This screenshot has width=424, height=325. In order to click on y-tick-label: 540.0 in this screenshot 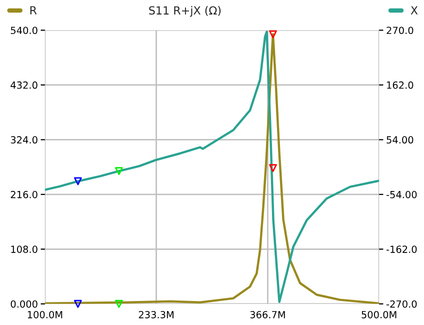, I will do `click(24, 30)`.